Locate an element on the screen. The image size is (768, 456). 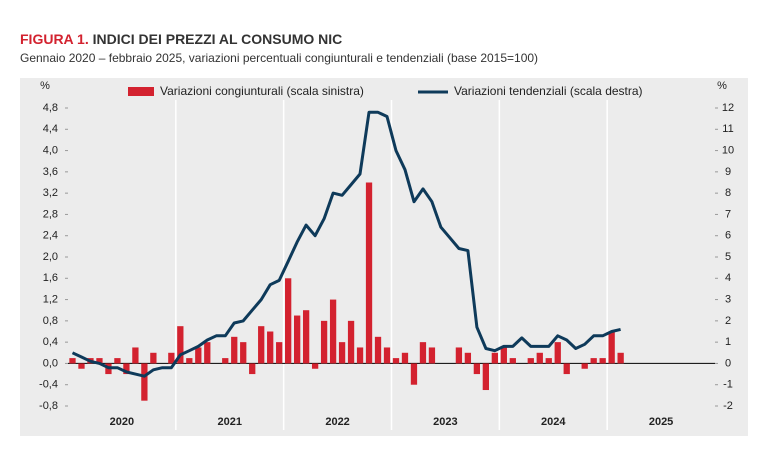
y-tick-label: 4,4 is located at coordinates (50, 129).